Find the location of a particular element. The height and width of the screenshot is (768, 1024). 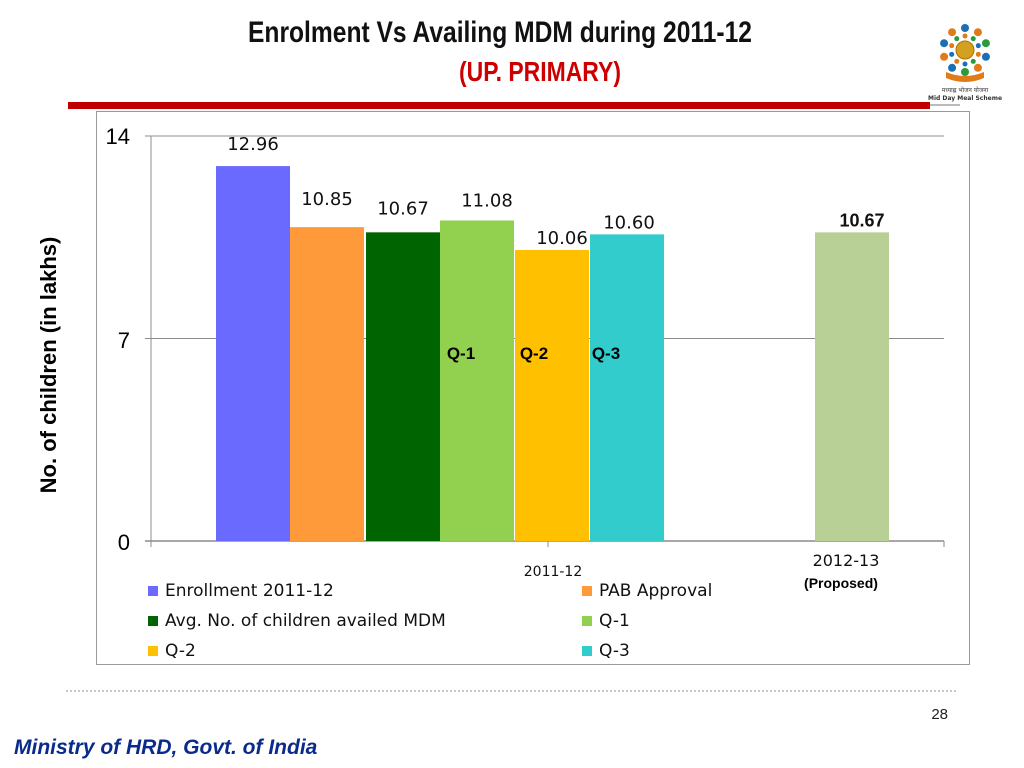

mdm-logo: मध्याह्न भोजन योजना Mid Day Meal Scheme is located at coordinates (965, 63).